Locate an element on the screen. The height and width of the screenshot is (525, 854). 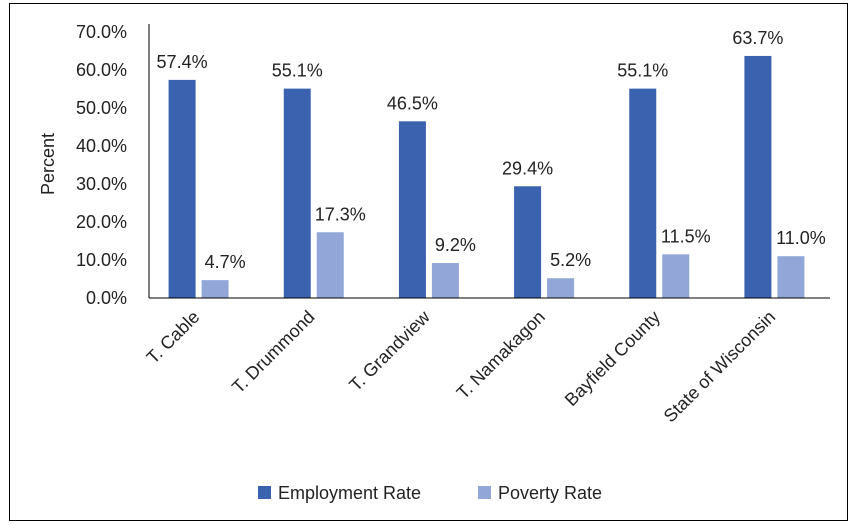
x-category-label: State of Wisconsin is located at coordinates (720, 367).